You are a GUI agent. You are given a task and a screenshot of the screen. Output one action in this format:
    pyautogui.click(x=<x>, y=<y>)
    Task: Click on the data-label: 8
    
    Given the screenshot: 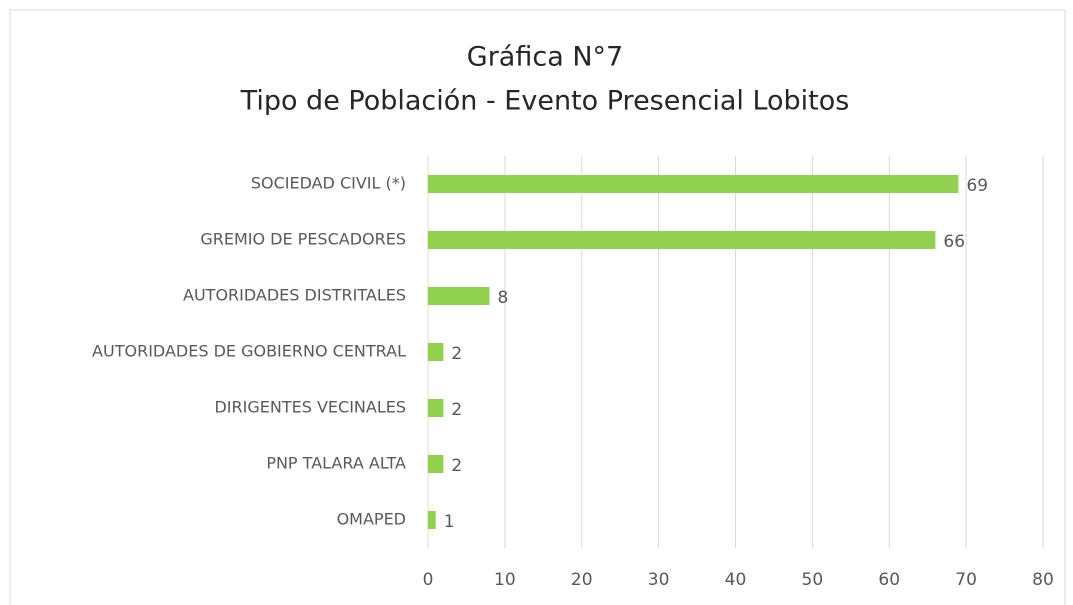 What is the action you would take?
    pyautogui.click(x=503, y=298)
    